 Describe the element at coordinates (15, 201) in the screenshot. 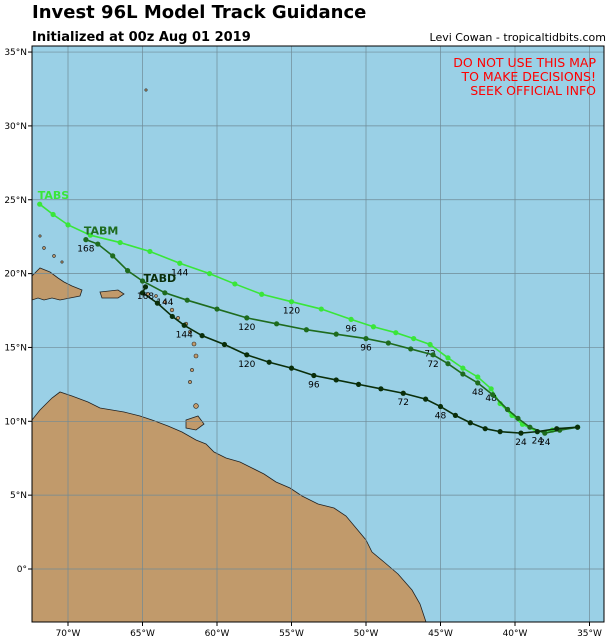

I see `lat-tick-label: 25°N` at that location.